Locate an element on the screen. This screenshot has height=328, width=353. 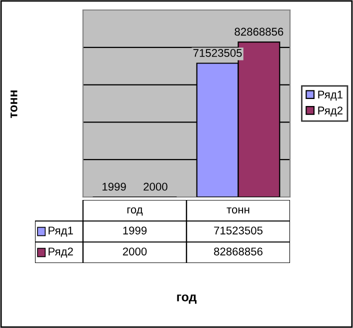
data-label: 2000 is located at coordinates (134, 252).